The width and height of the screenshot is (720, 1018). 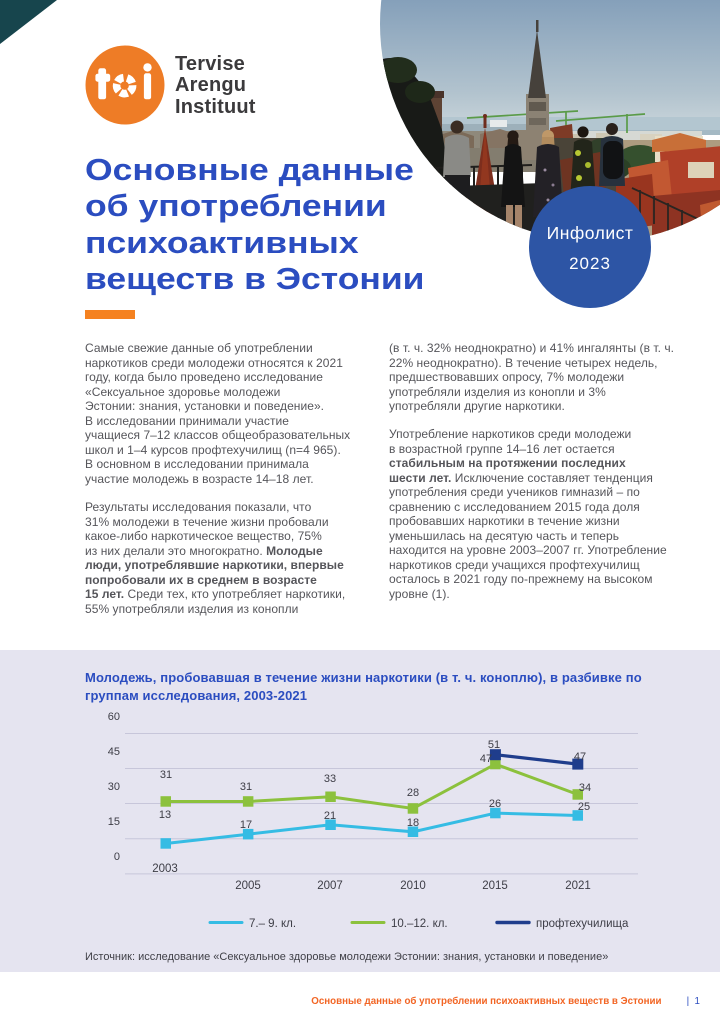 What do you see at coordinates (330, 816) in the screenshot?
I see `svg-text: 21` at bounding box center [330, 816].